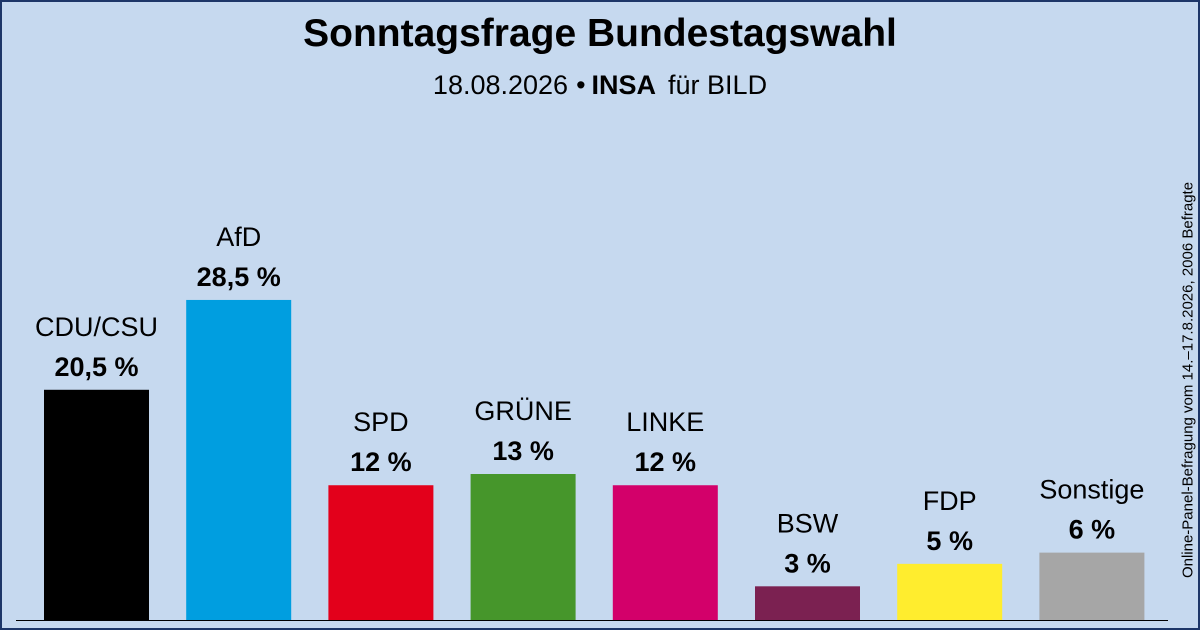  Describe the element at coordinates (381, 422) in the screenshot. I see `bar-category-label: SPD` at that location.